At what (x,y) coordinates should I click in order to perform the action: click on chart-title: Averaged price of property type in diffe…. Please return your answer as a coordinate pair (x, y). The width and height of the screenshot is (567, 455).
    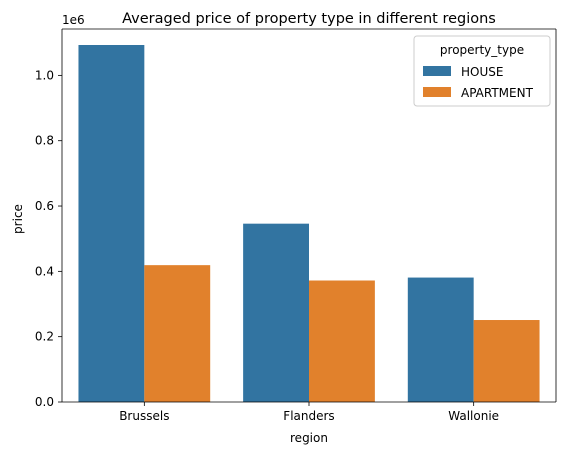
    Looking at the image, I should click on (309, 19).